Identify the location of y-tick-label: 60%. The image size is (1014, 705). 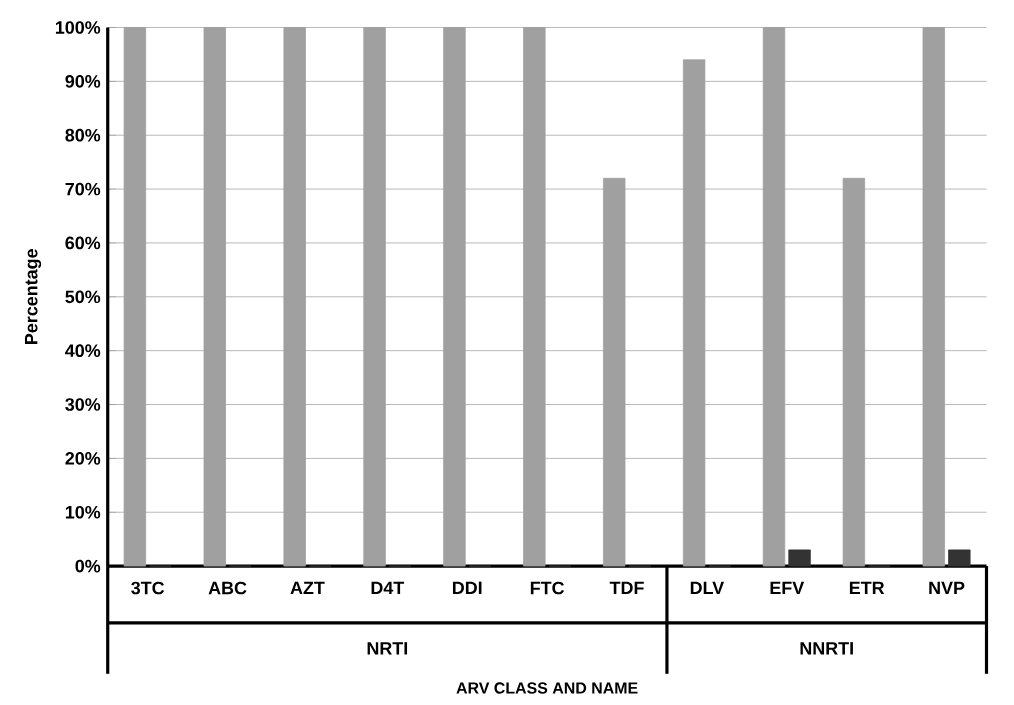
(83, 243).